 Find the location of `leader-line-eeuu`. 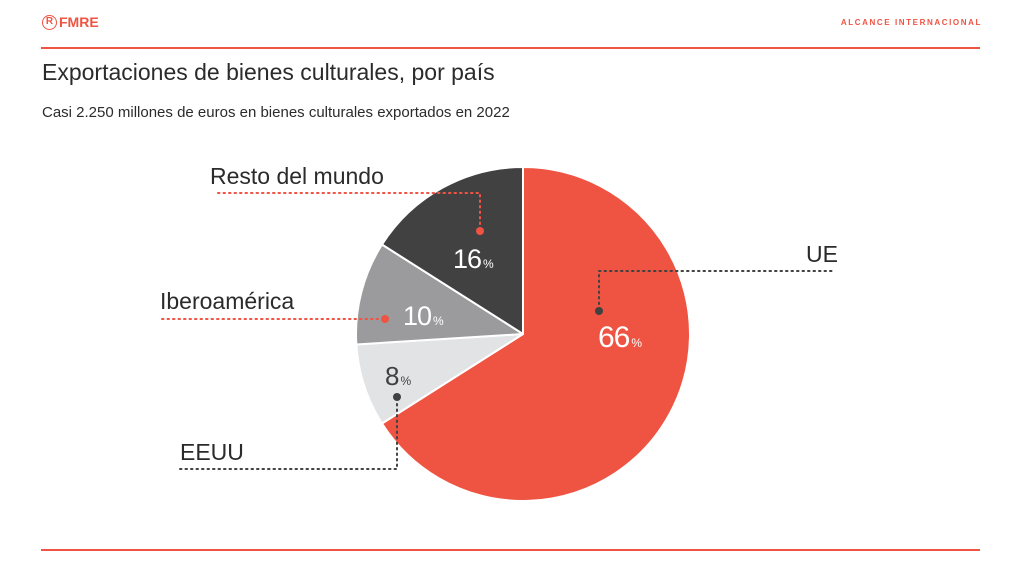

leader-line-eeuu is located at coordinates (288, 436).